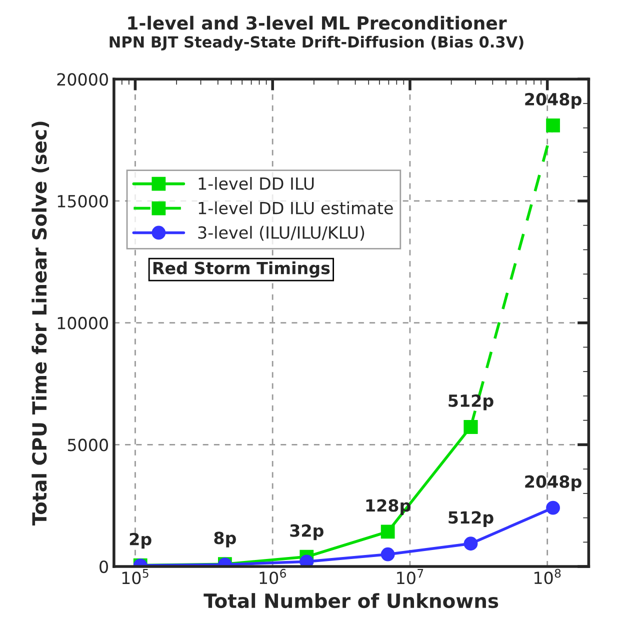 Image resolution: width=633 pixels, height=633 pixels. Describe the element at coordinates (256, 183) in the screenshot. I see `legend-label: 1-level DD ILU` at that location.